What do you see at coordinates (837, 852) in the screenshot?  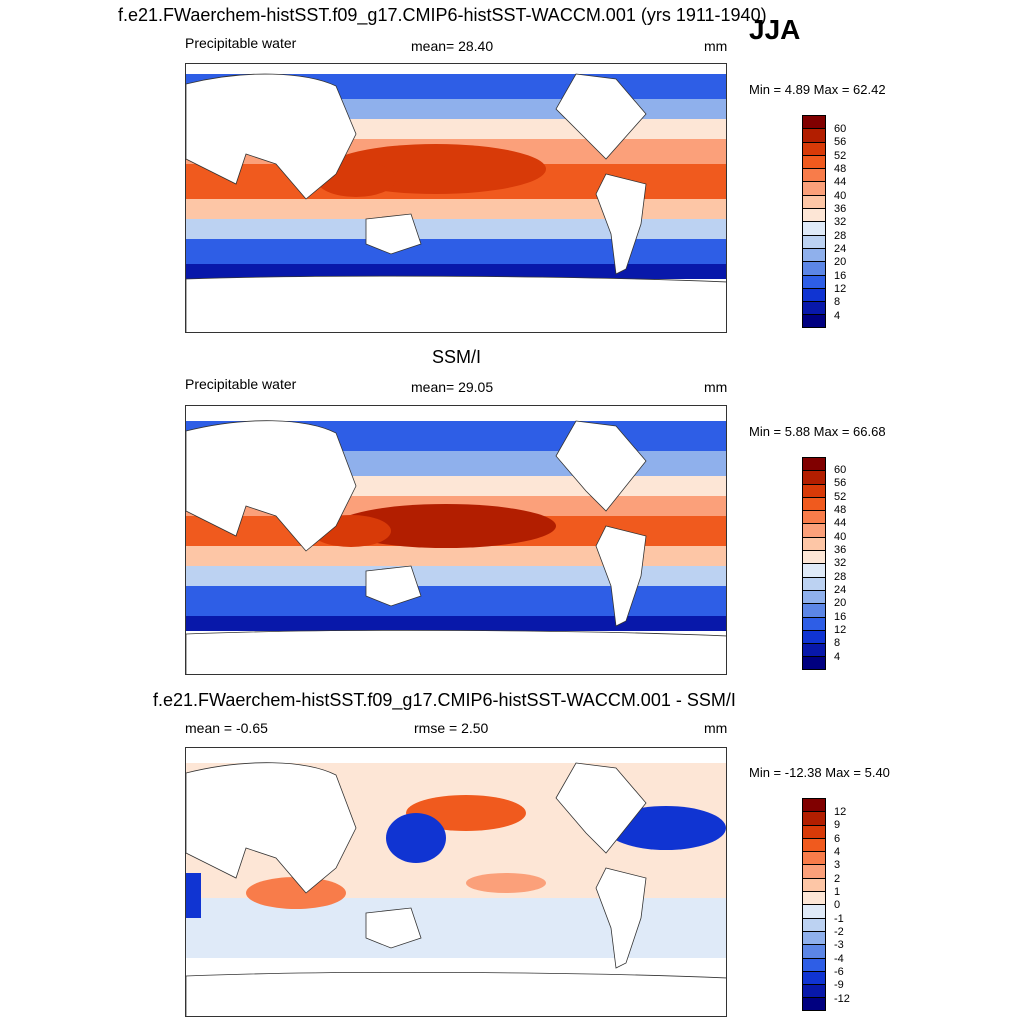 I see `panel3-colorbar-tick: 4` at bounding box center [837, 852].